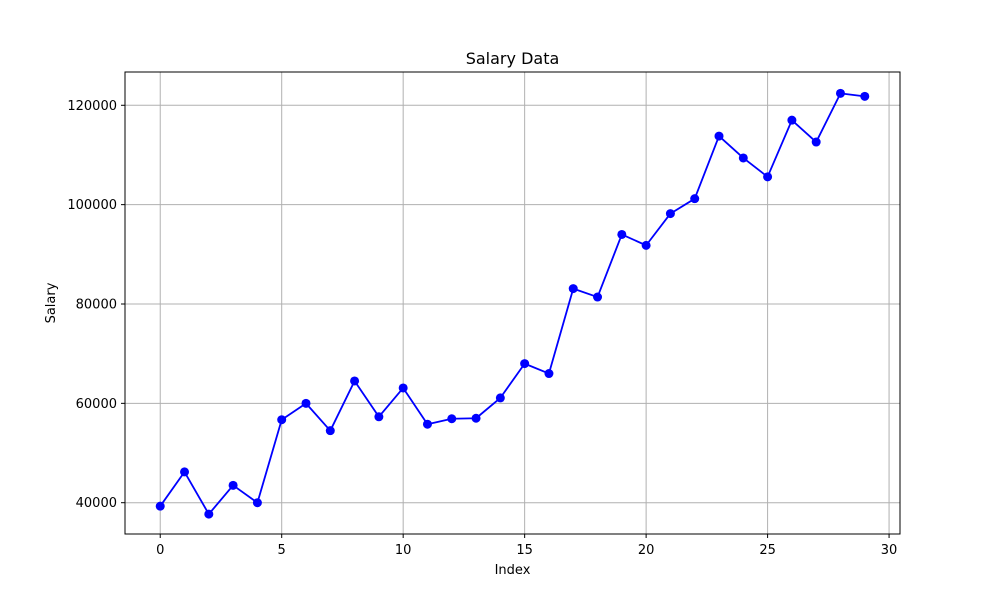 This screenshot has width=1000, height=600. I want to click on x-tick-label: 0, so click(160, 550).